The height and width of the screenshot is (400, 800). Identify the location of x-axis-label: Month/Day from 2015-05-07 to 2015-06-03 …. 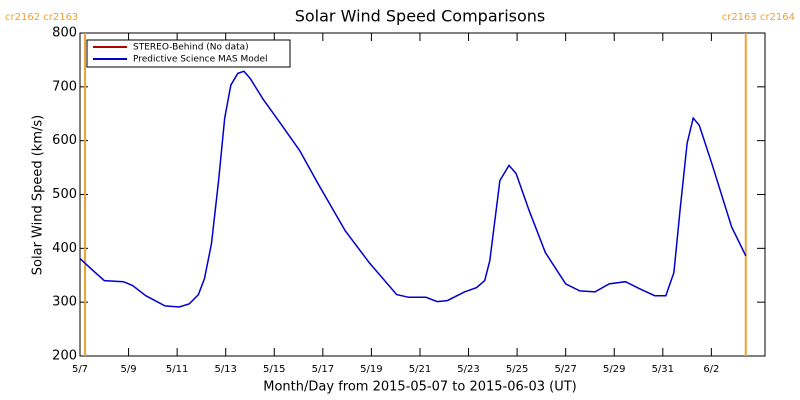
(419, 387).